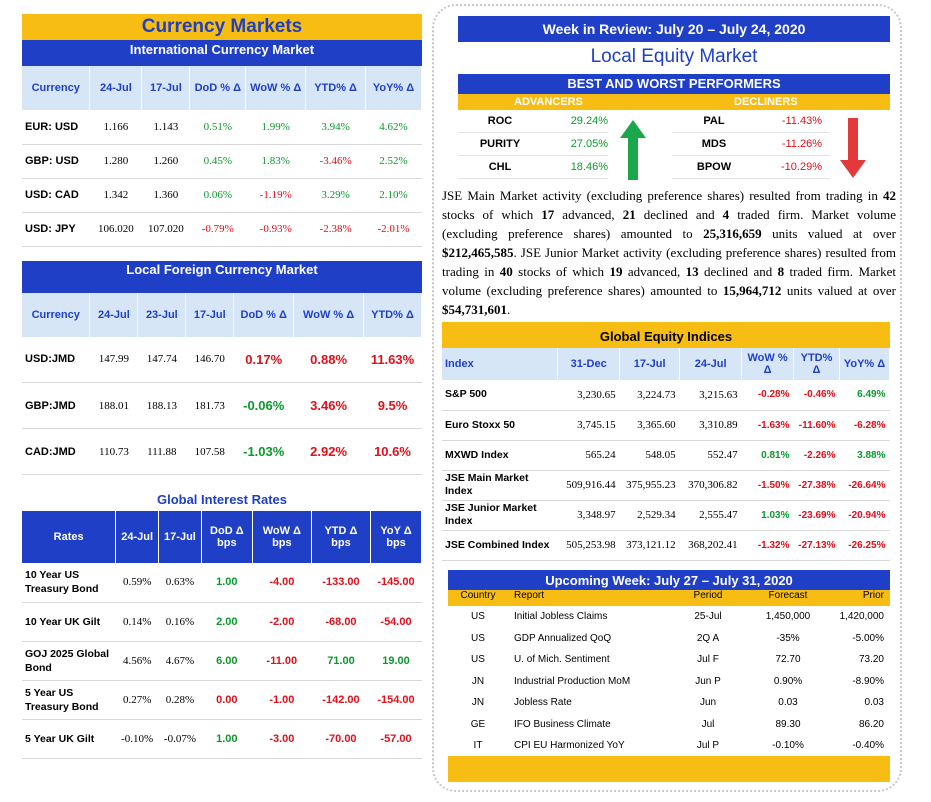 The image size is (931, 802). I want to click on table-cell: -26.25%, so click(864, 545).